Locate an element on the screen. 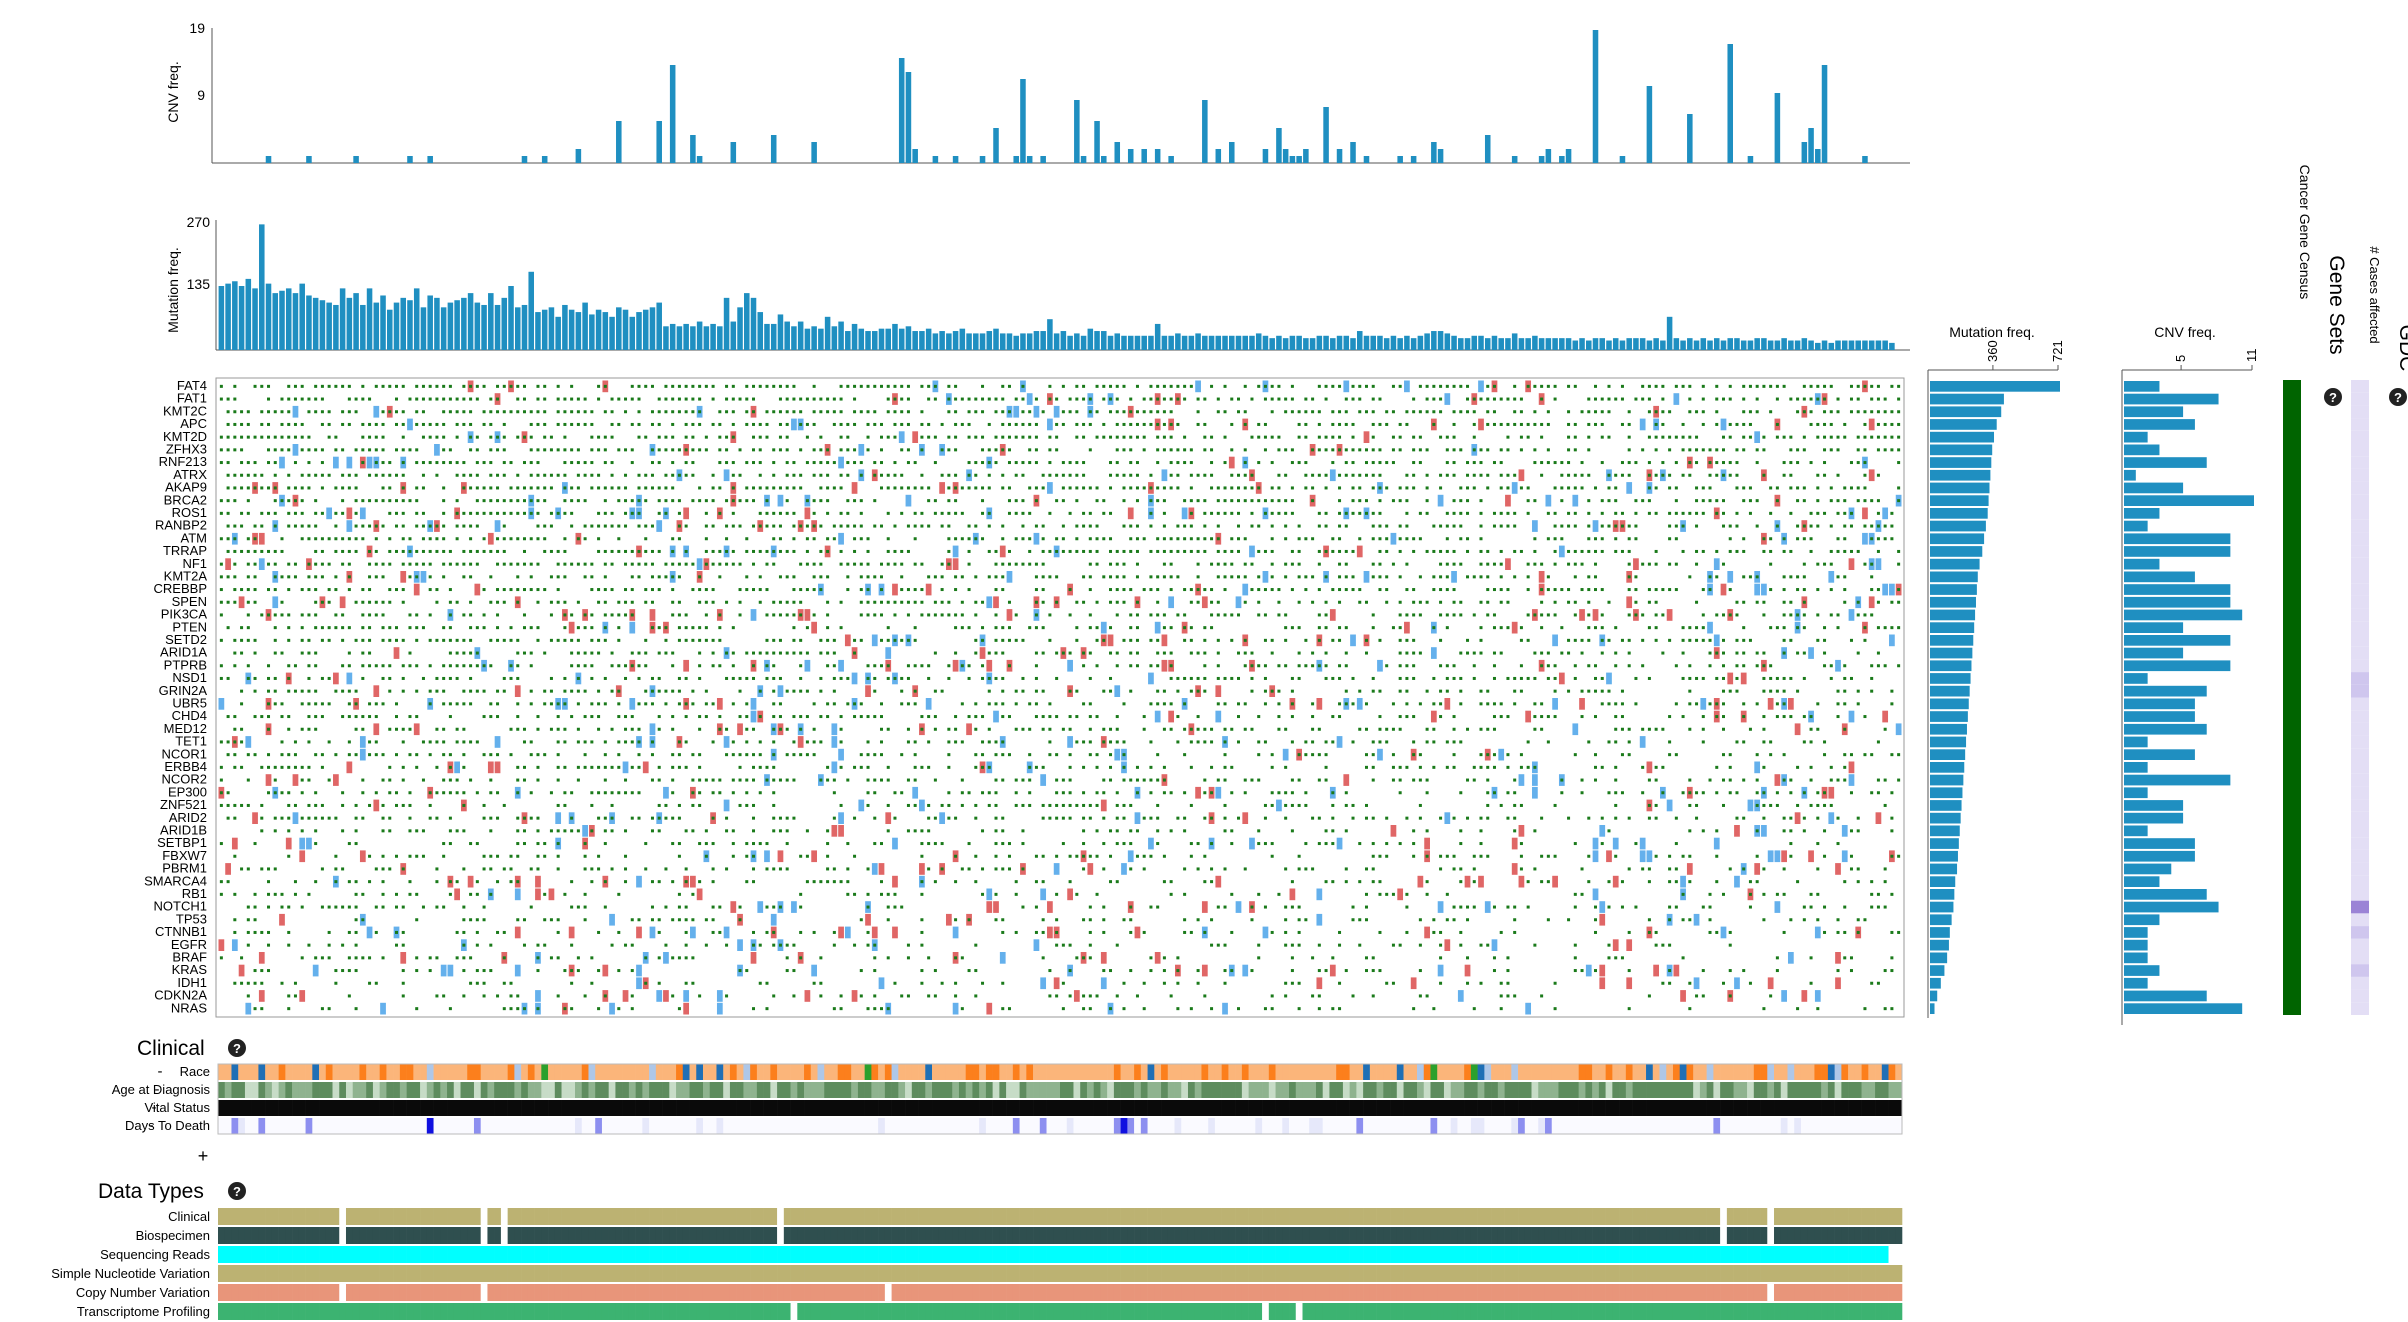 This screenshot has width=2408, height=1322. cnv-gain-cell is located at coordinates (807, 513).